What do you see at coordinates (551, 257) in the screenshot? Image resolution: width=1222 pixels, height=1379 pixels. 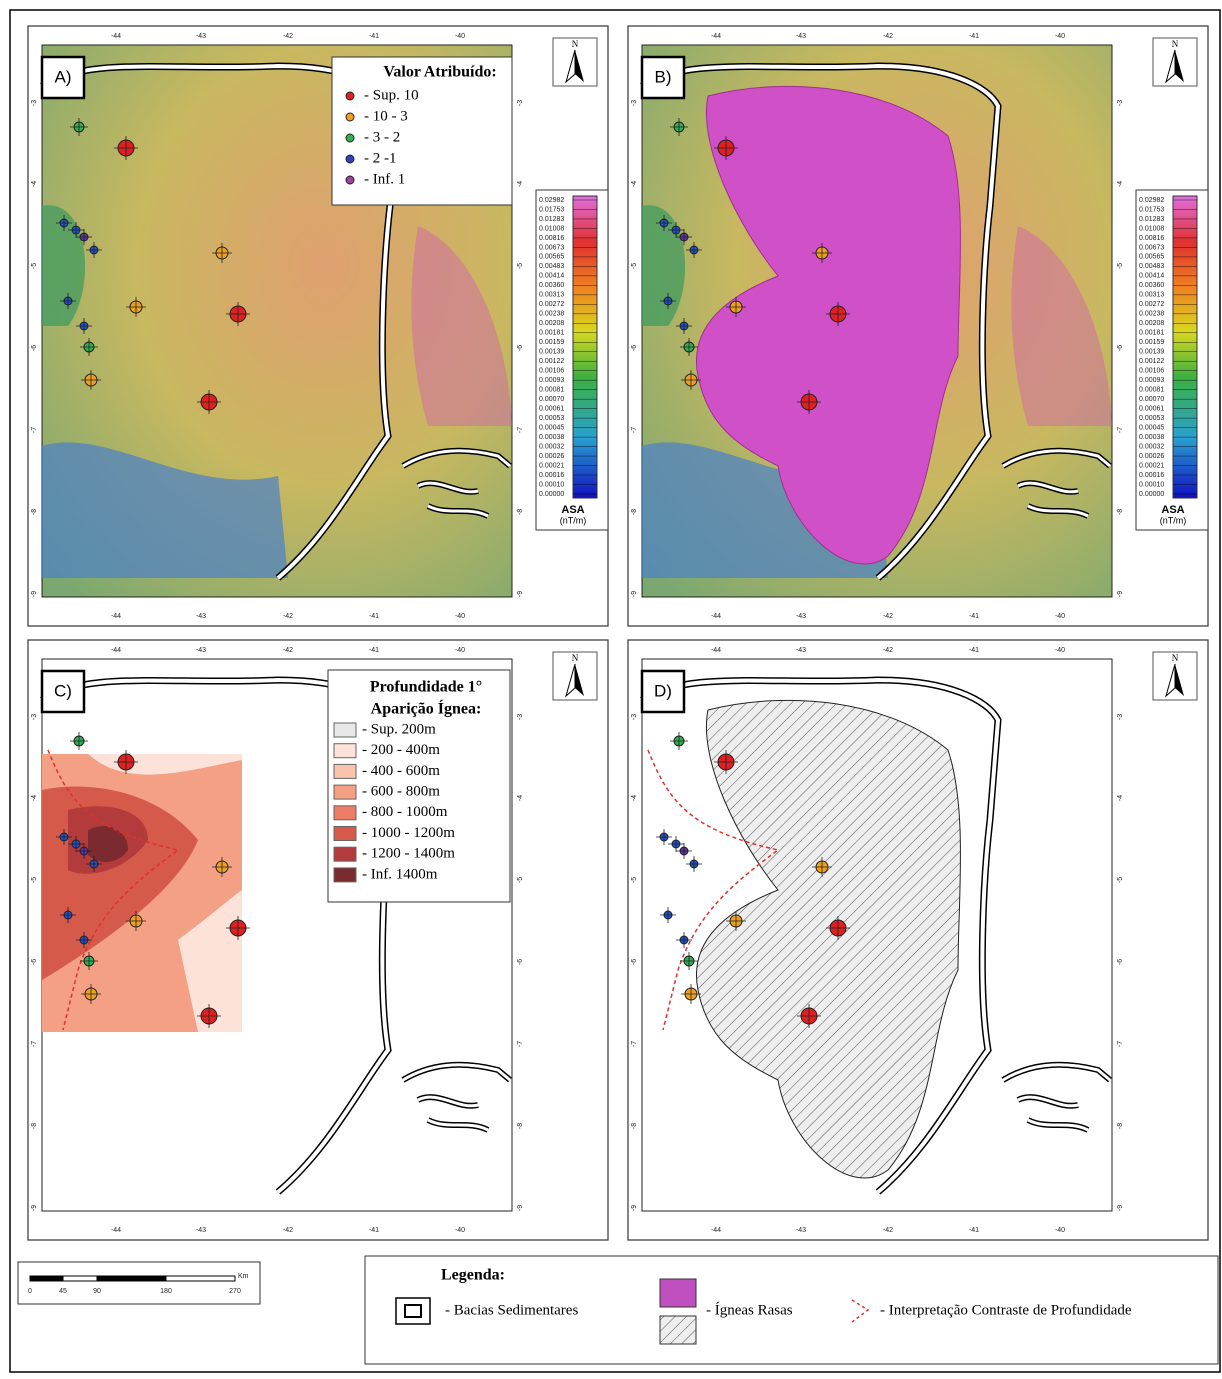 I see `colorbar-label: 0.00565` at bounding box center [551, 257].